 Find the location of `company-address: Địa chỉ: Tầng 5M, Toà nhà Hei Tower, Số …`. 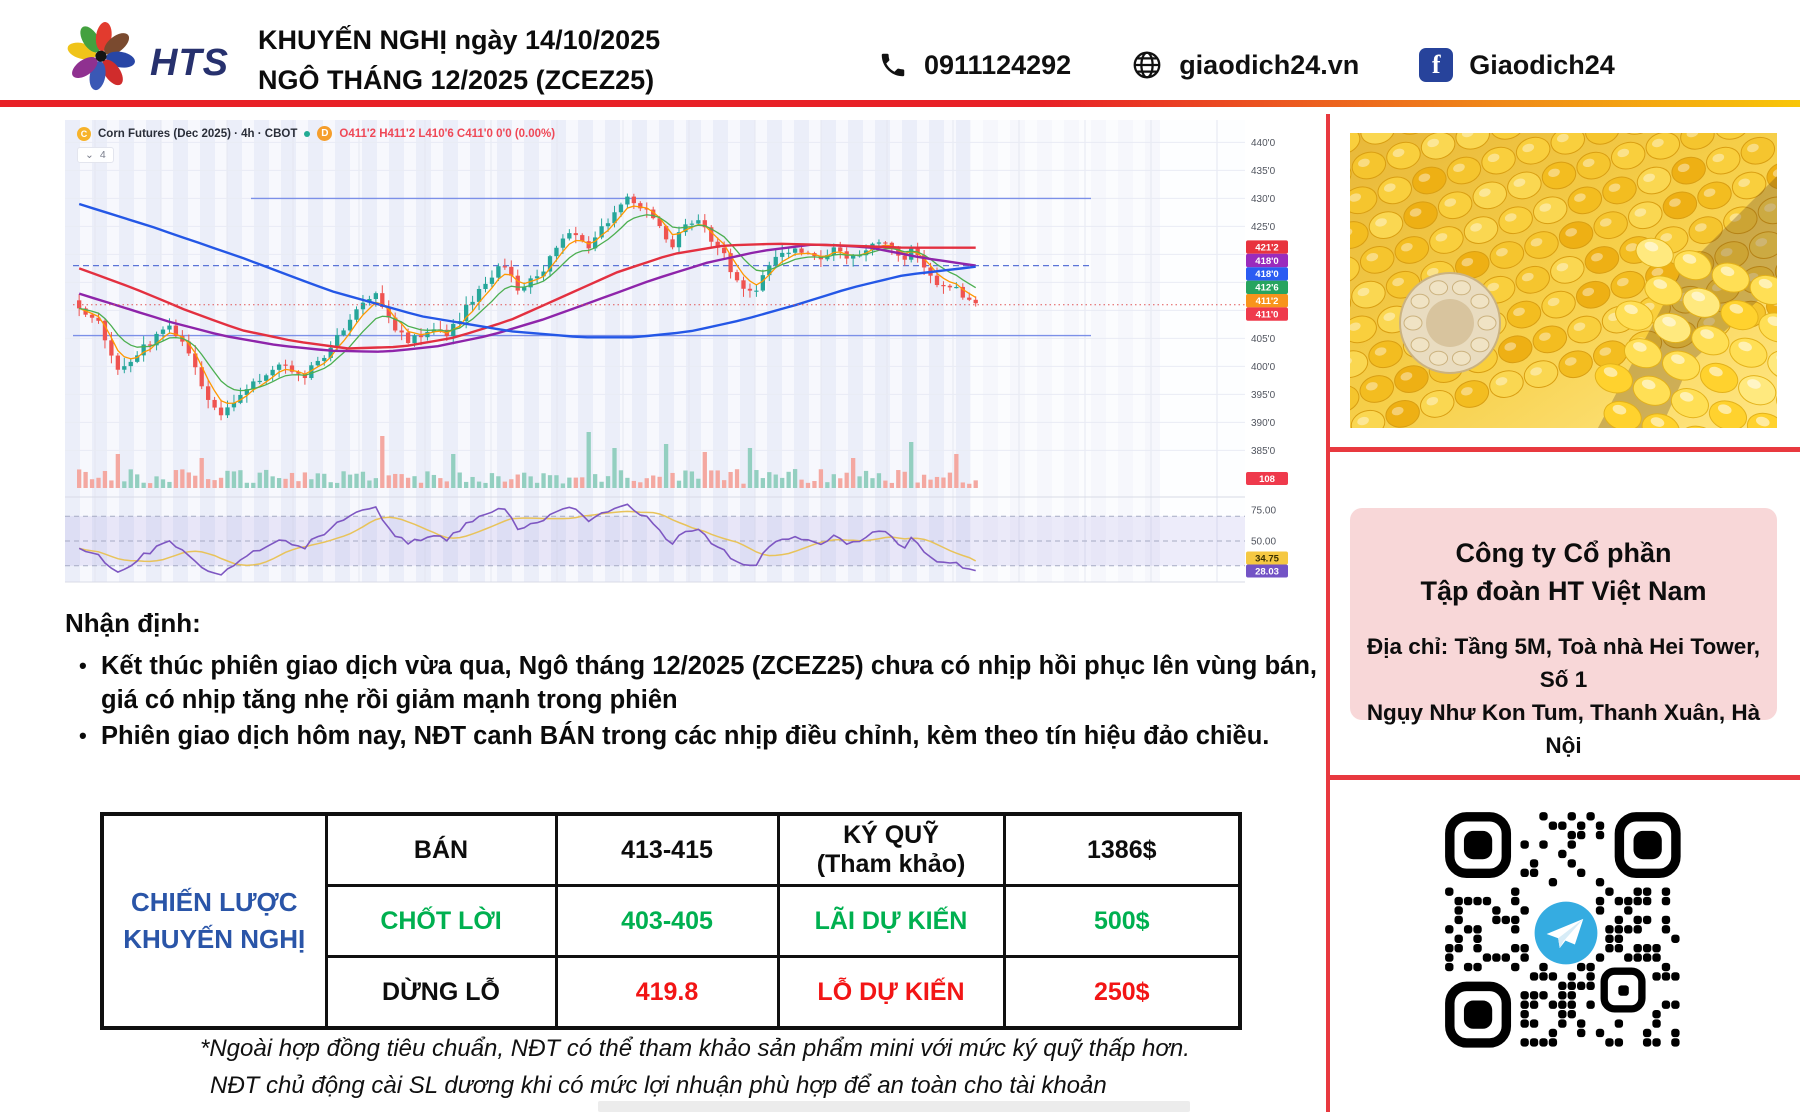

company-address: Địa chỉ: Tầng 5M, Toà nhà Hei Tower, Số … is located at coordinates (1563, 696).